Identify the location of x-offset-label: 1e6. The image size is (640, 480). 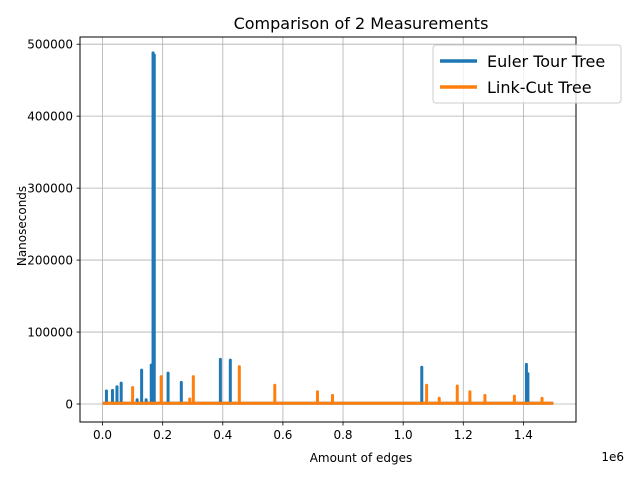
(612, 457).